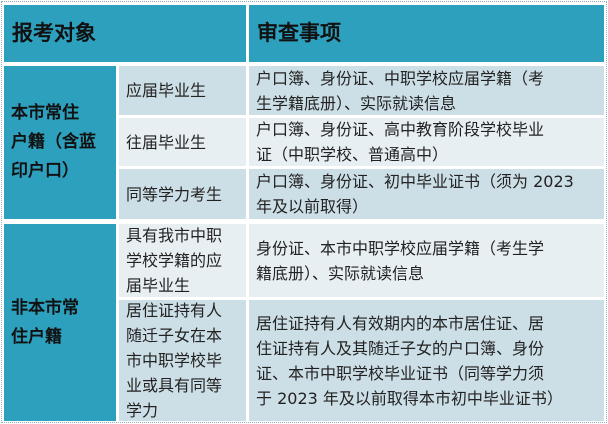  What do you see at coordinates (182, 142) in the screenshot?
I see `type-past-graduate: 往届毕业生` at bounding box center [182, 142].